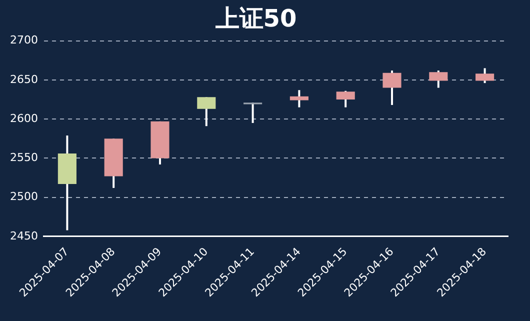 The image size is (530, 321). I want to click on y-tick-label: 2550, so click(24, 157).